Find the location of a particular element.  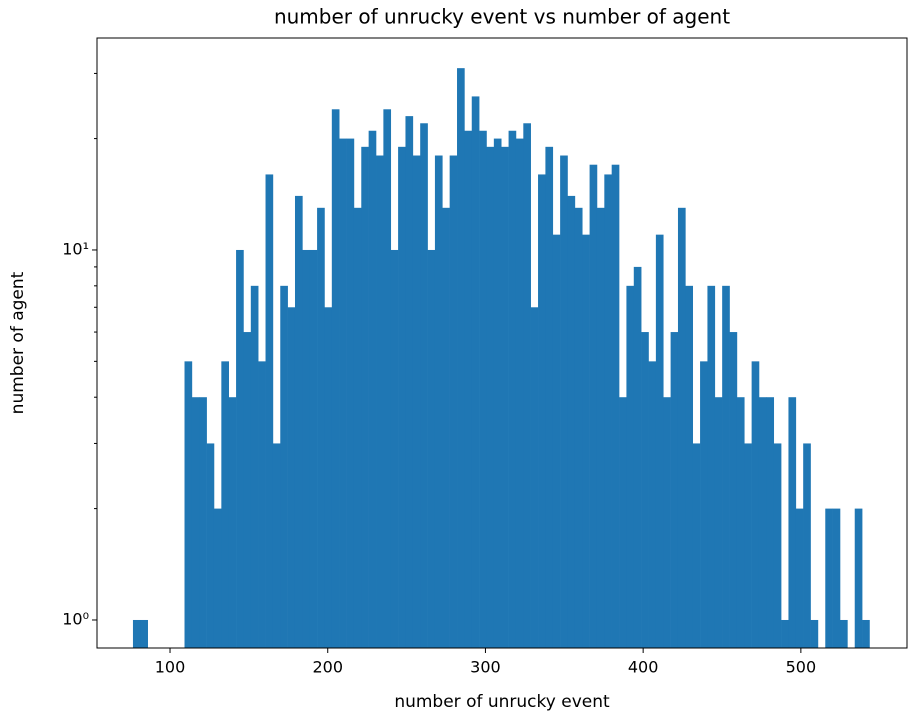

x-tick-label: 400 is located at coordinates (643, 667).